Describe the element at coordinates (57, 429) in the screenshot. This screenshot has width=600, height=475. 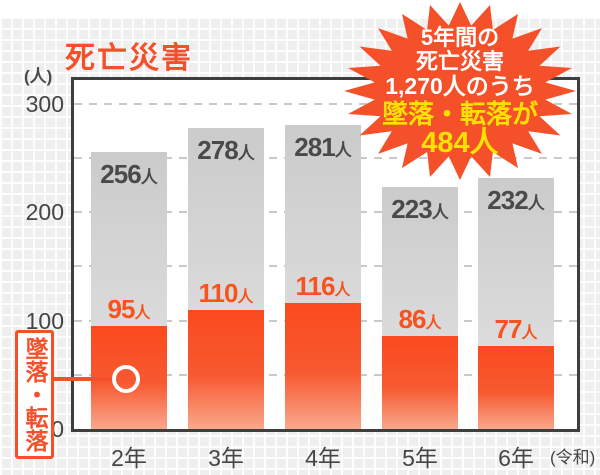
I see `y-axis-tick-label-0: 0` at that location.